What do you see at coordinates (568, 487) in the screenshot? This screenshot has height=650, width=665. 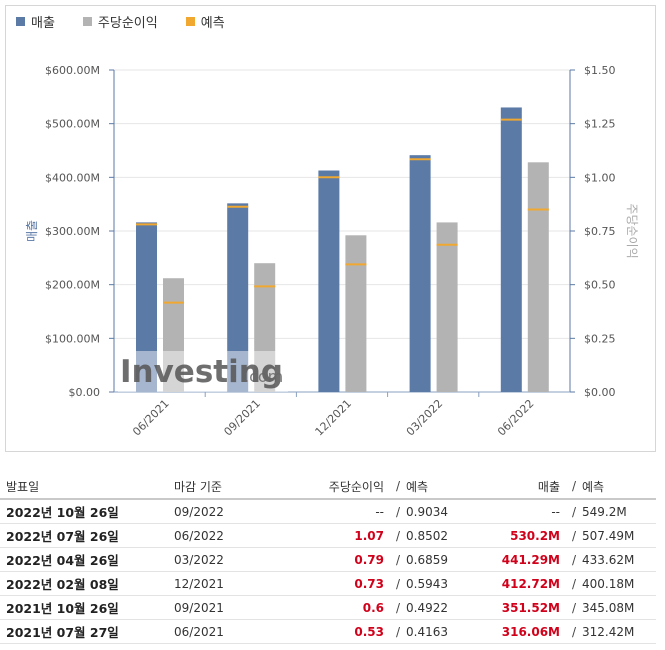 I see `header-revenue-sep: /` at bounding box center [568, 487].